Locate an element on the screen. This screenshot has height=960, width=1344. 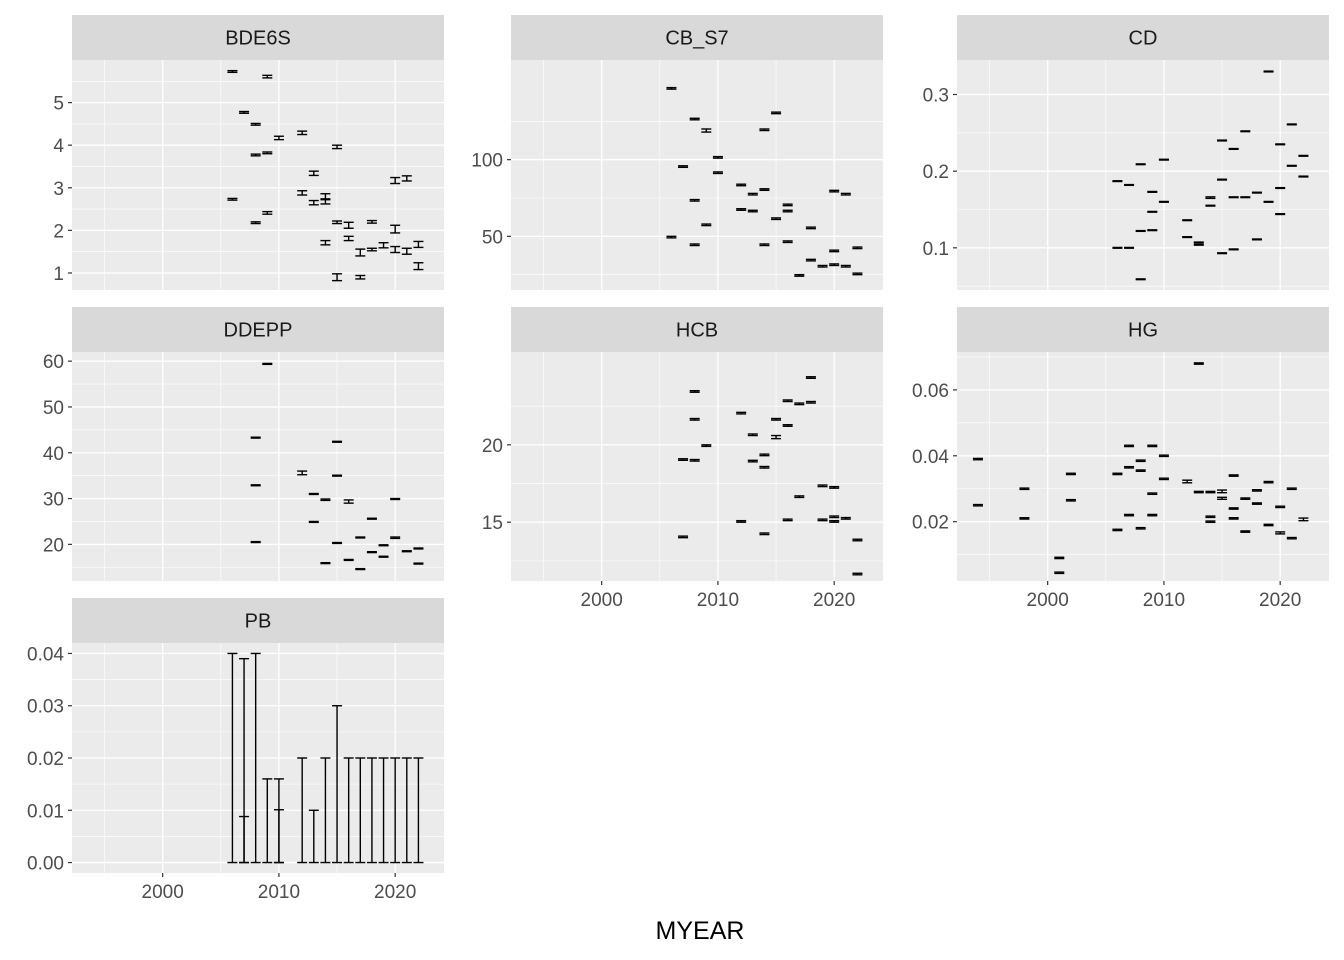
panel-background-hg is located at coordinates (1143, 466).